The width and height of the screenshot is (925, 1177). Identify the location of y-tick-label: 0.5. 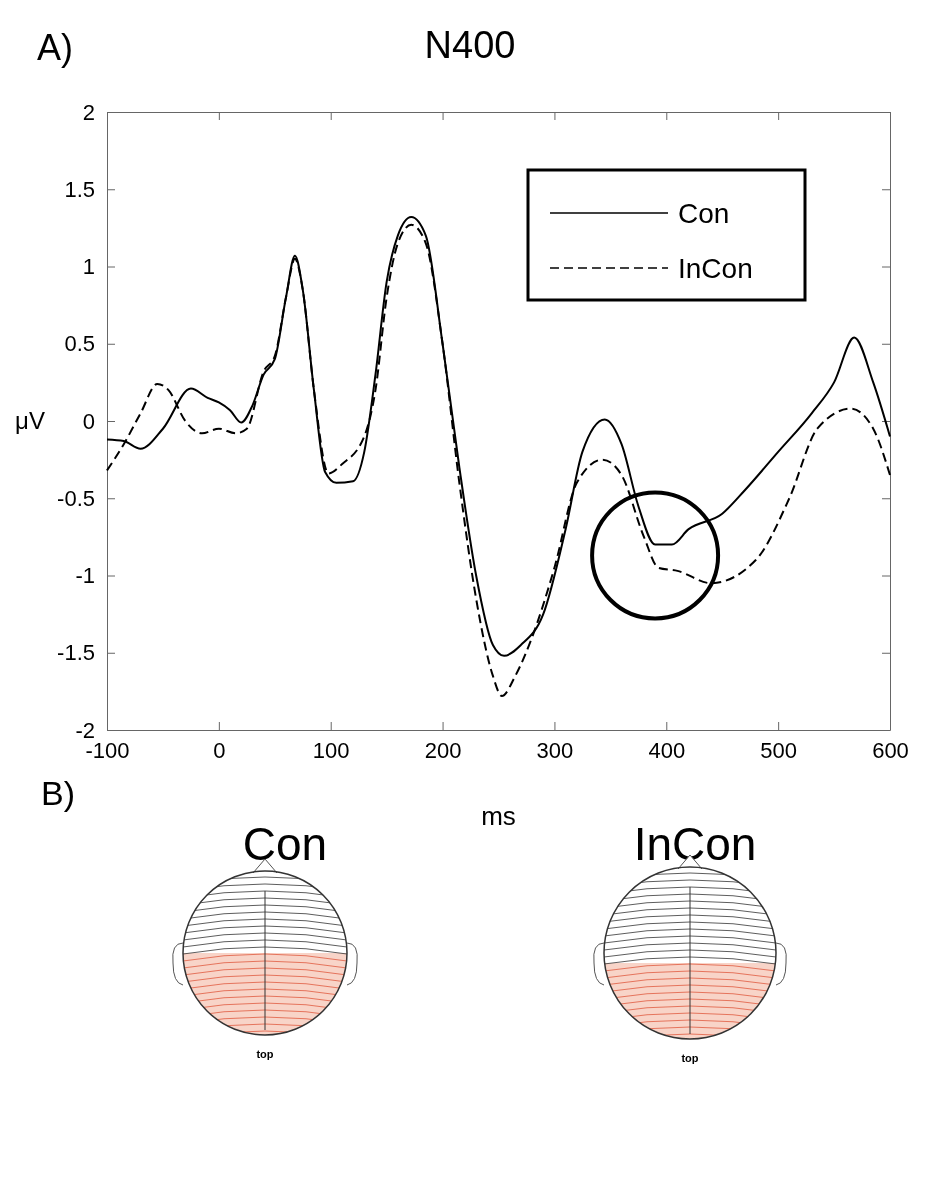
(79, 344).